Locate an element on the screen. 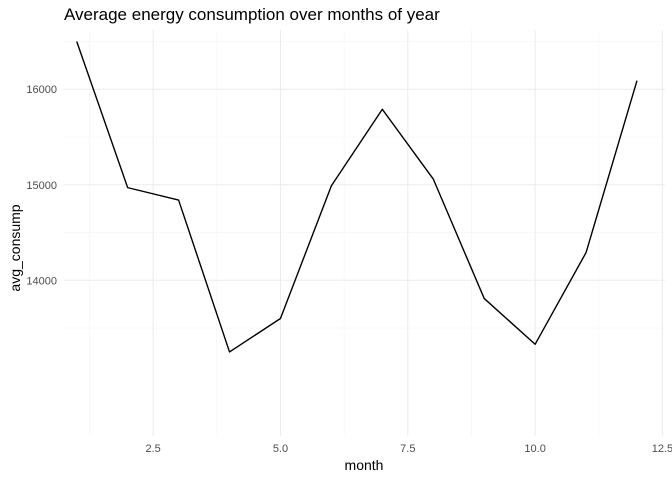 The width and height of the screenshot is (672, 480). y-tick-label: 15000 is located at coordinates (41, 186).